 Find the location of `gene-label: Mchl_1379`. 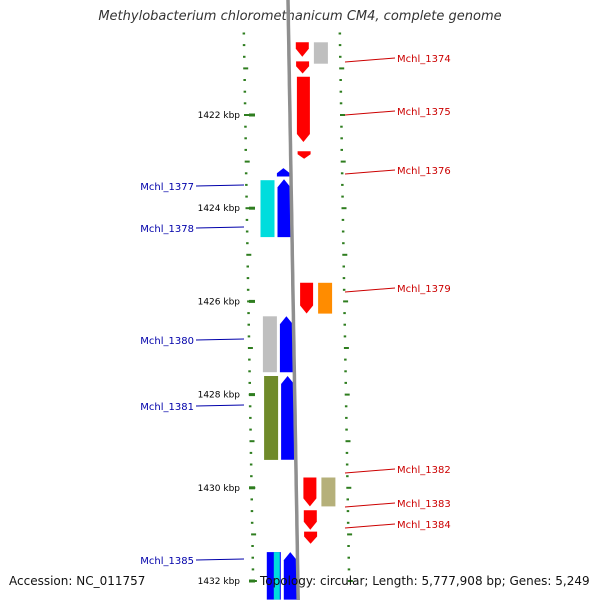

gene-label: Mchl_1379 is located at coordinates (424, 289).